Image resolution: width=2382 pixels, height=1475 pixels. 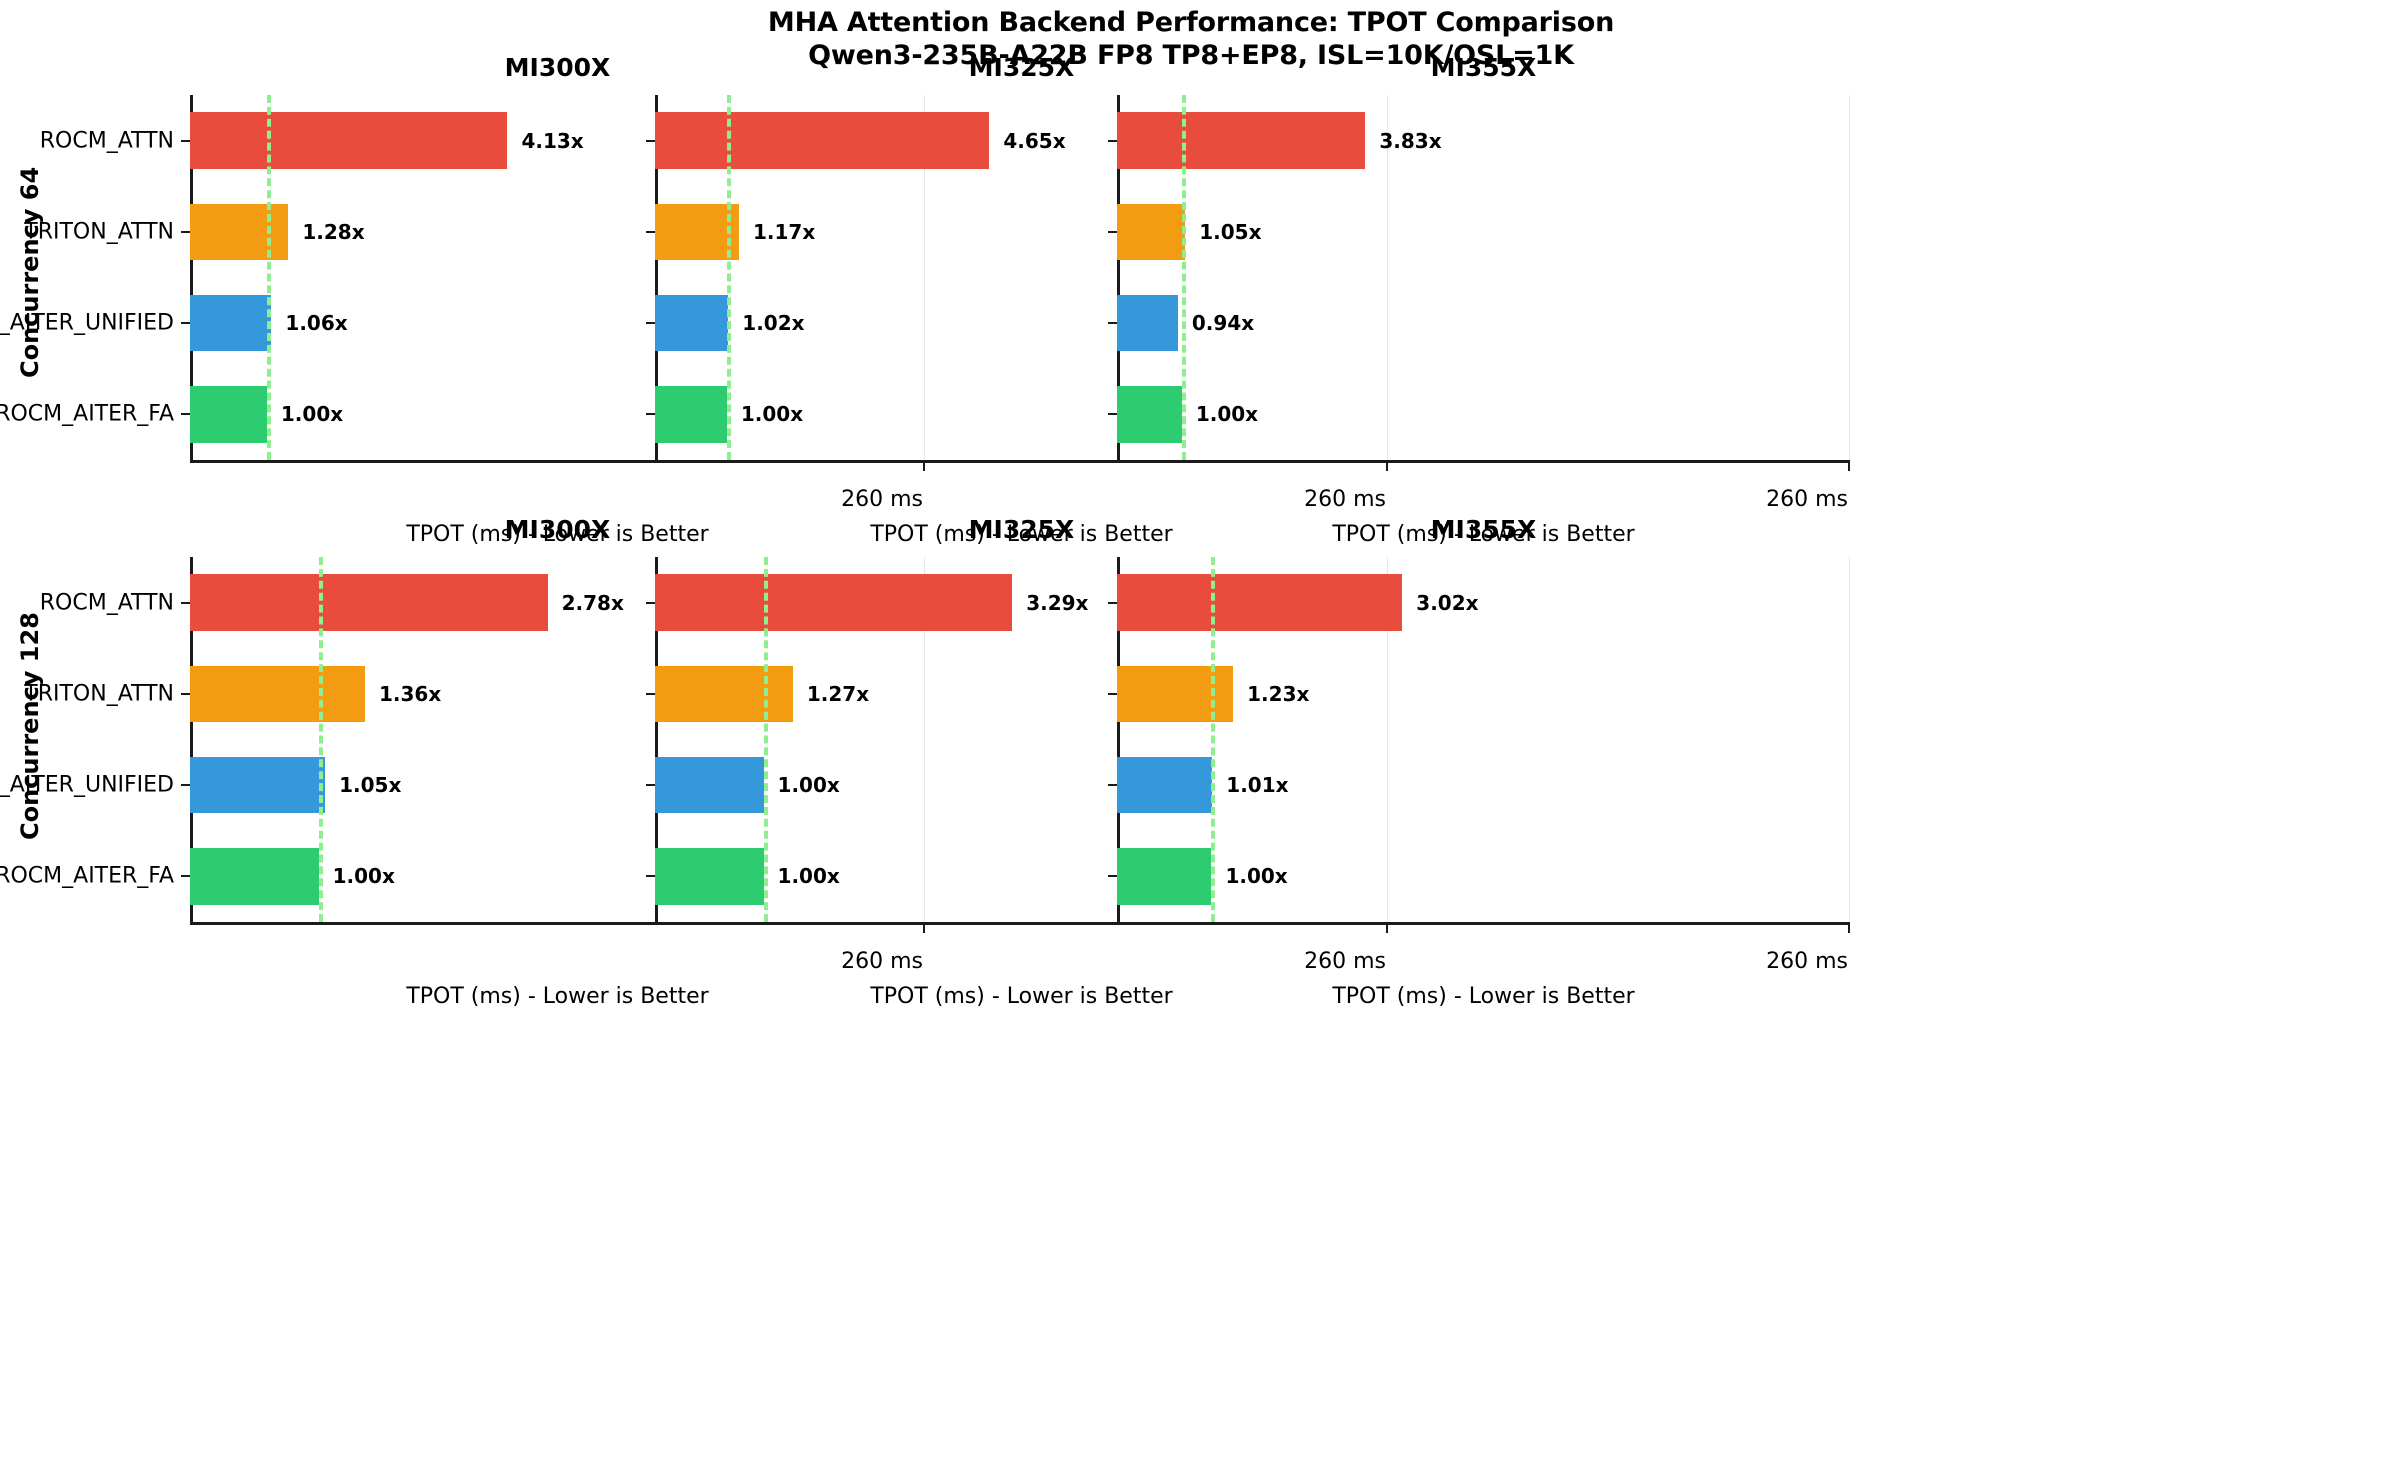 I want to click on bar-value-label: 3.02x, so click(x=1447, y=602).